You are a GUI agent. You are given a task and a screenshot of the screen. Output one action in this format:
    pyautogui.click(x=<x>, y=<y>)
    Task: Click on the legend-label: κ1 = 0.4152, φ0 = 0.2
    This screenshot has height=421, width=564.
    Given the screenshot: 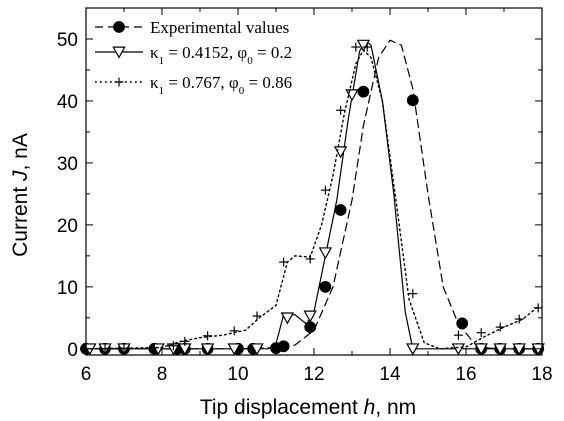 What is the action you would take?
    pyautogui.click(x=221, y=55)
    